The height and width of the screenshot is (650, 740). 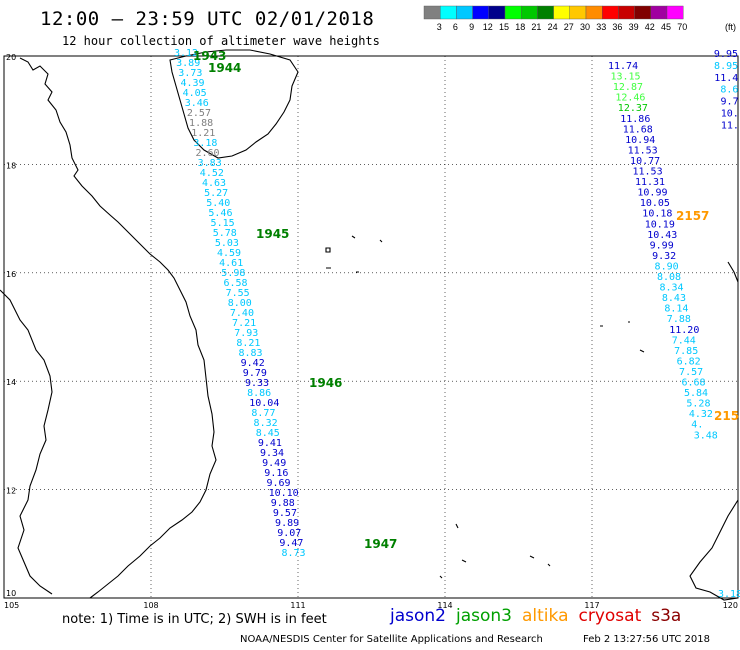 I want to click on wave-height-label: 3.12, so click(x=186, y=53).